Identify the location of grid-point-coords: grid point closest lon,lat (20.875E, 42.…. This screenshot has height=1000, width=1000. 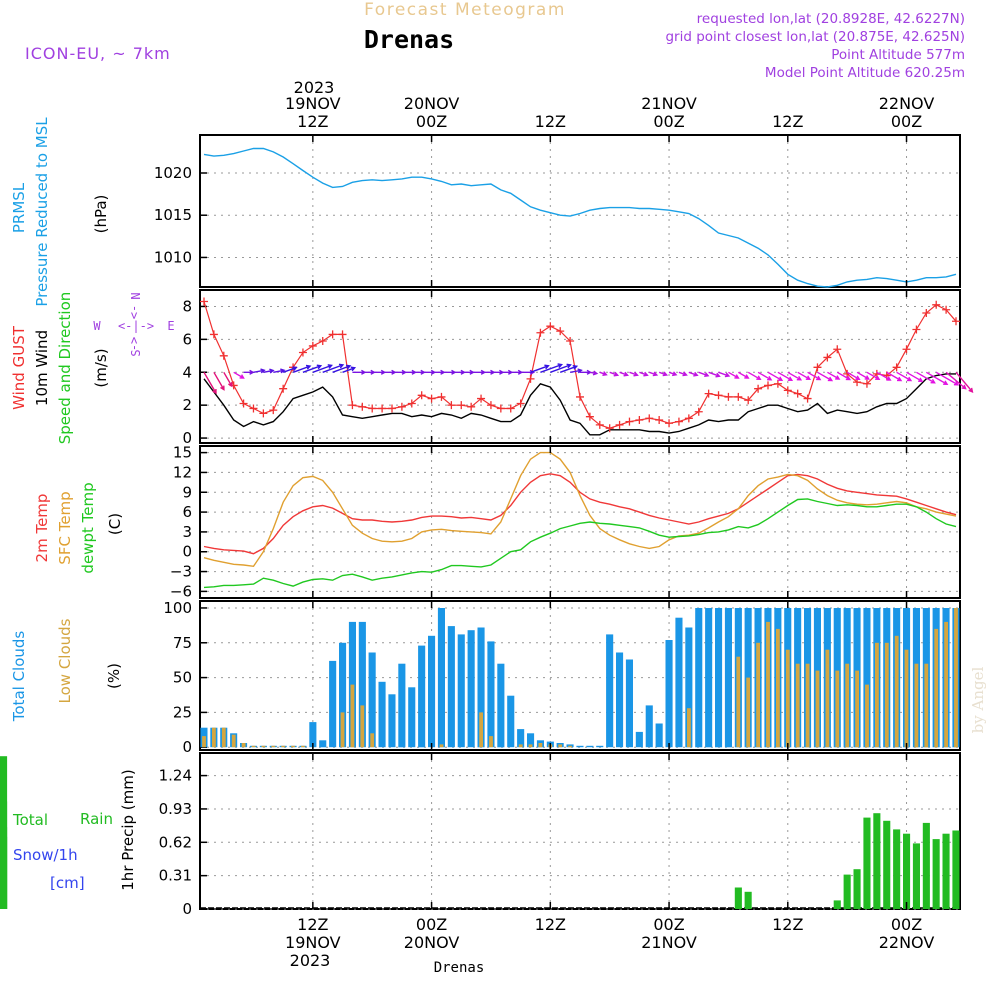
(815, 37).